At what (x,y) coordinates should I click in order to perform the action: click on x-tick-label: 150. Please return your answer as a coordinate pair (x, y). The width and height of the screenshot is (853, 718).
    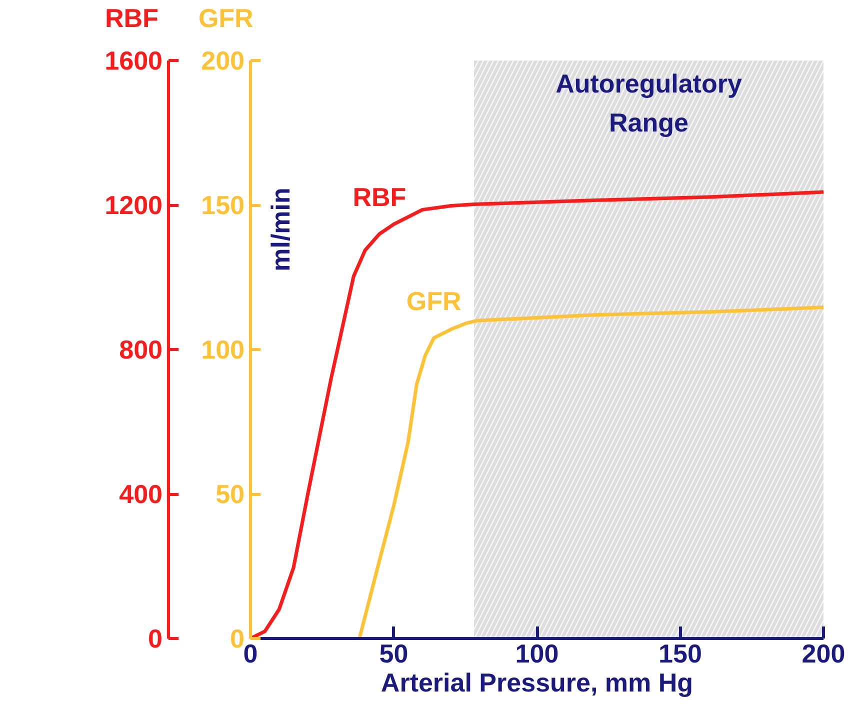
    Looking at the image, I should click on (680, 653).